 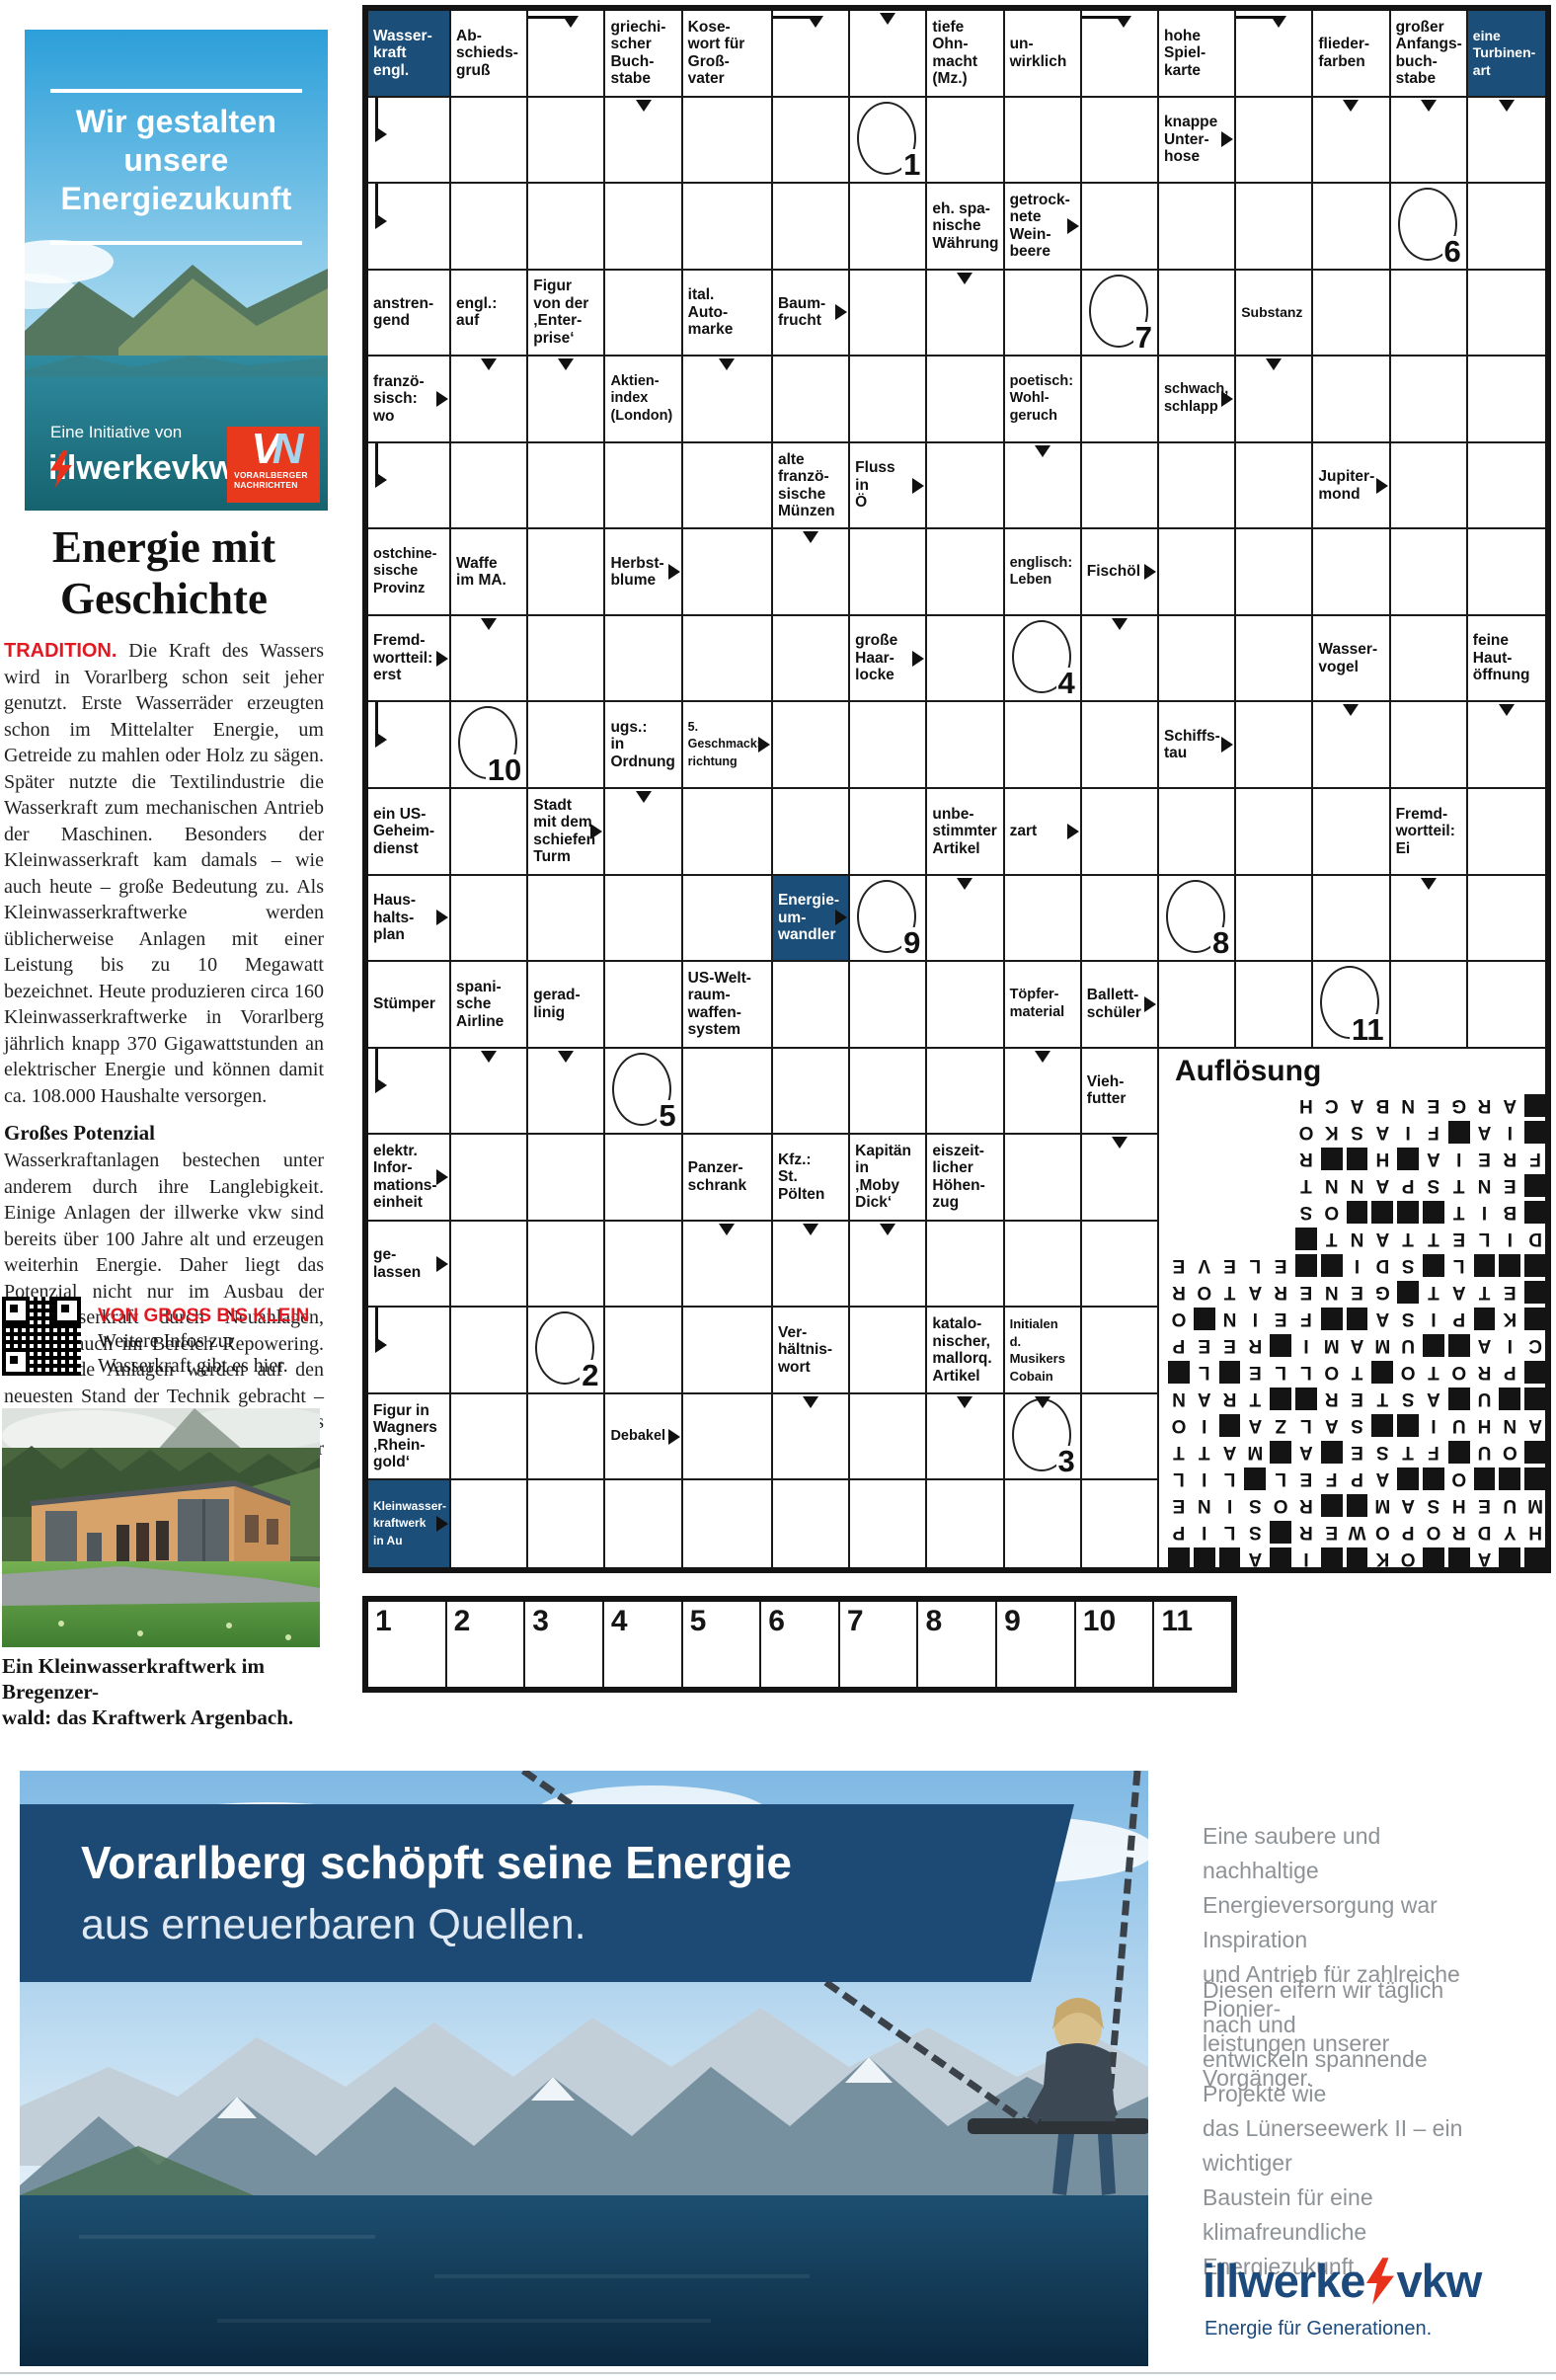 I want to click on strip-cell: 10, so click(x=1115, y=1644).